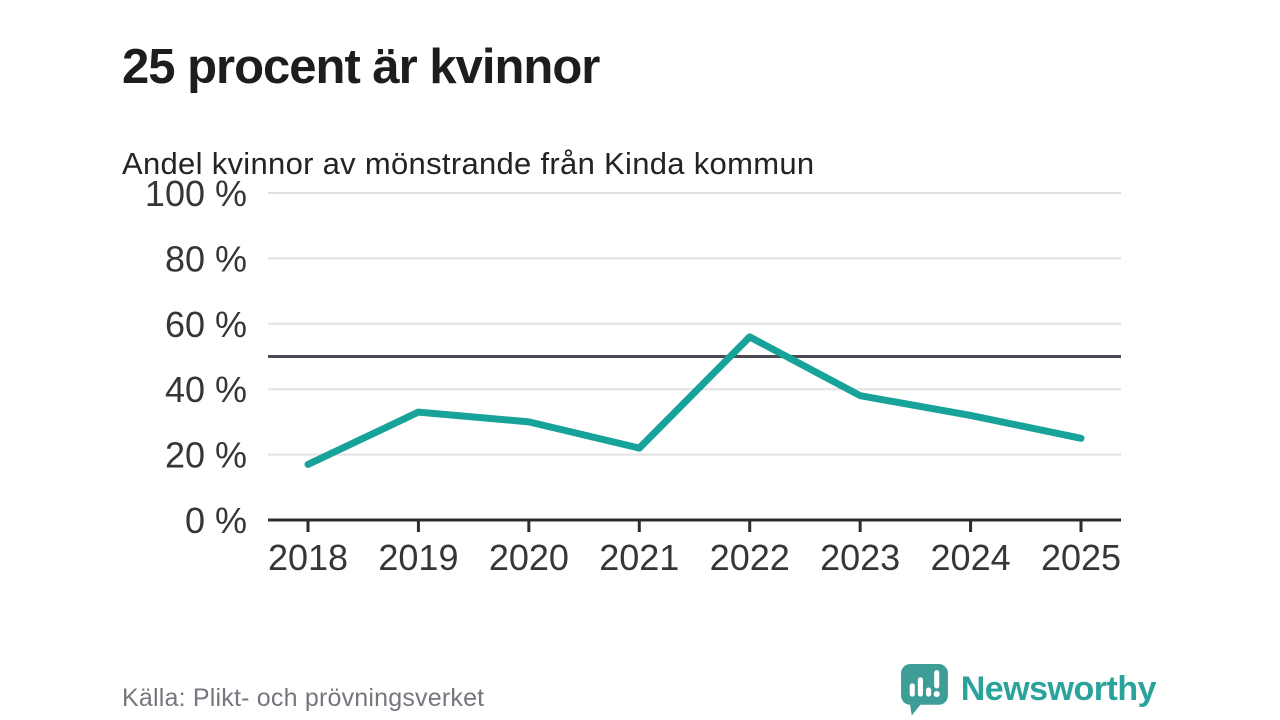 The width and height of the screenshot is (1280, 720). What do you see at coordinates (529, 557) in the screenshot?
I see `x-axis-tick-label: 2020` at bounding box center [529, 557].